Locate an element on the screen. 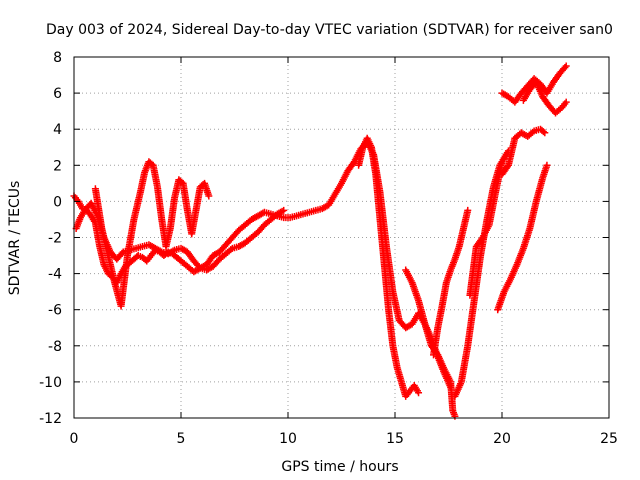 The width and height of the screenshot is (640, 480). y-tick-label: -6 is located at coordinates (55, 311).